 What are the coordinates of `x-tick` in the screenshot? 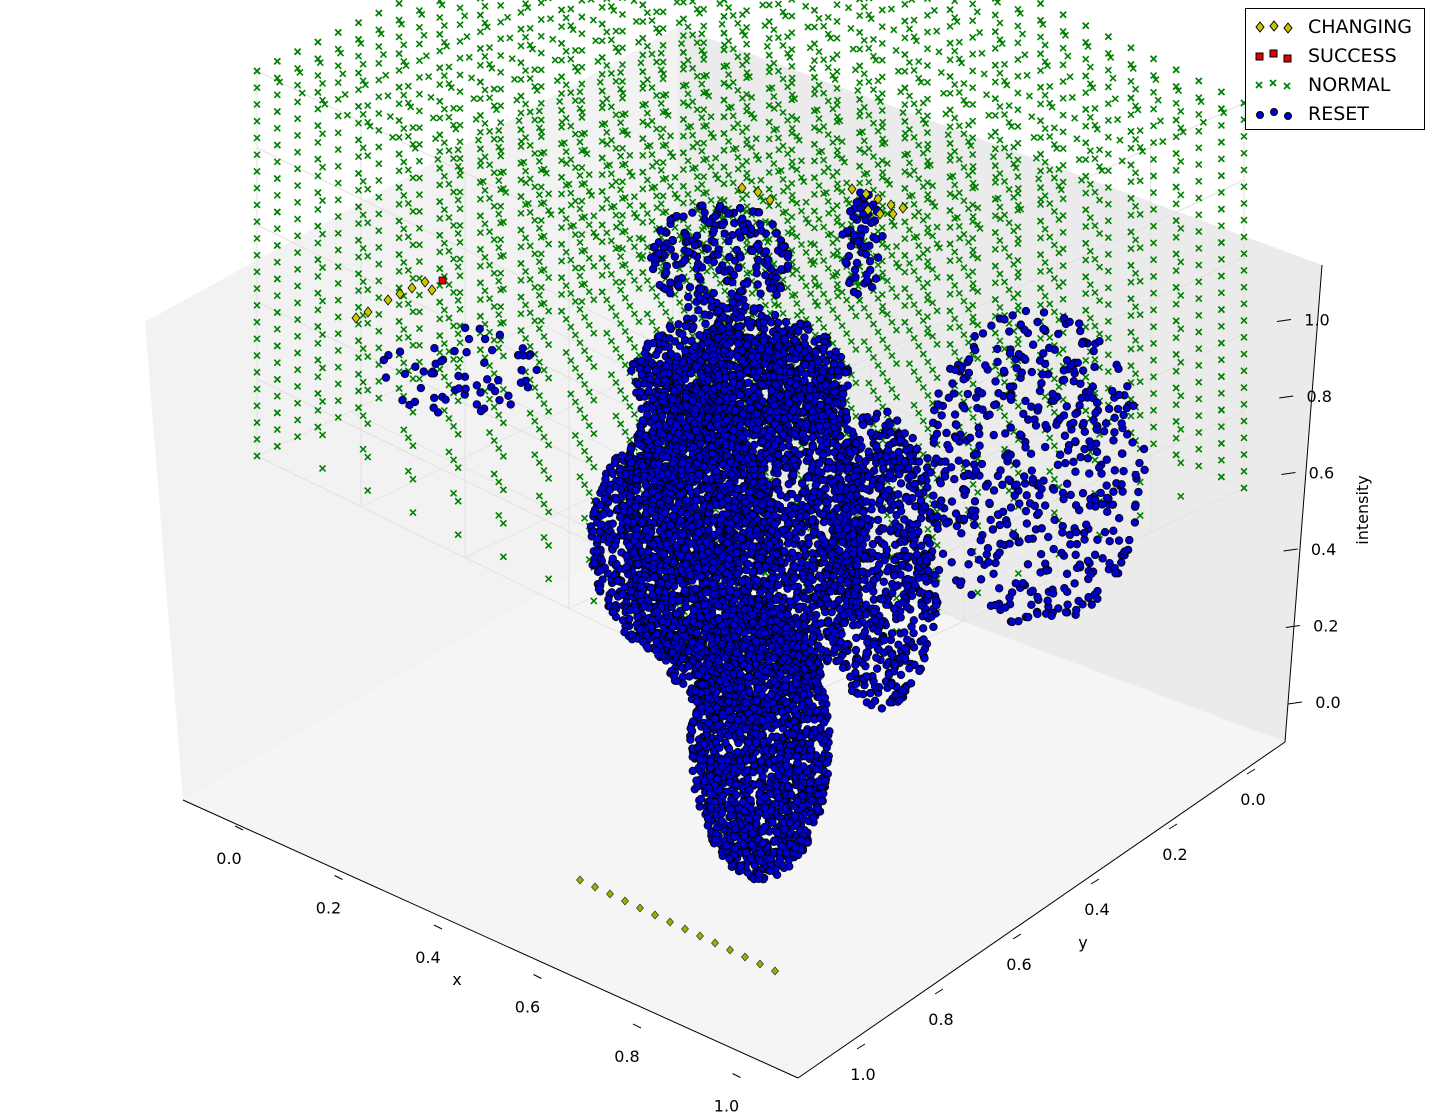 It's located at (736, 1075).